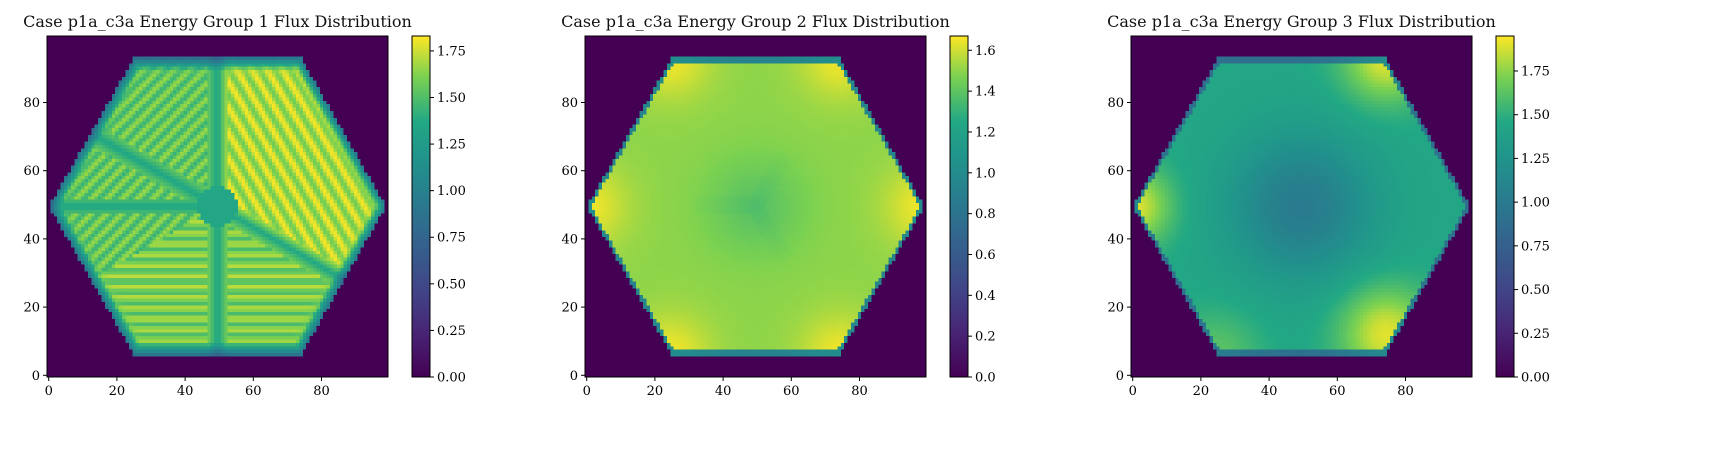 This screenshot has width=1713, height=454. I want to click on colorbar-tick-label: 0.8, so click(985, 214).